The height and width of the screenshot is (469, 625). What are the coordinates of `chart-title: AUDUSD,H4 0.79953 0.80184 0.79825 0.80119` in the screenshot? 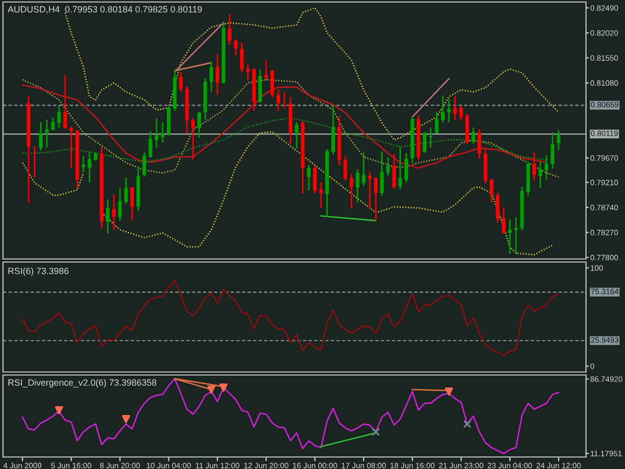 It's located at (105, 10).